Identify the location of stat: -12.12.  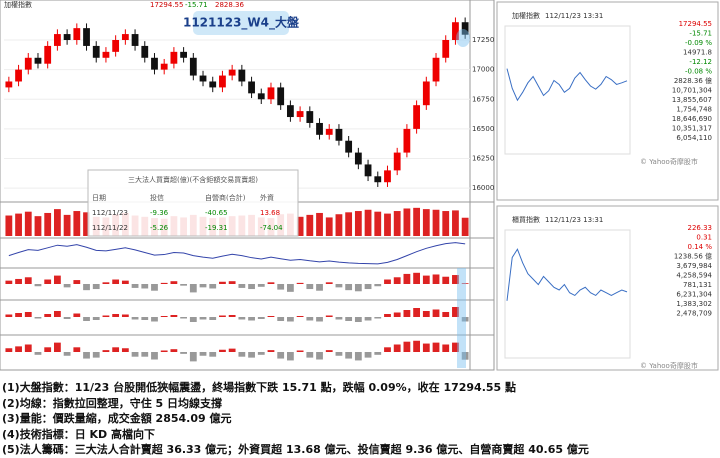
(700, 62).